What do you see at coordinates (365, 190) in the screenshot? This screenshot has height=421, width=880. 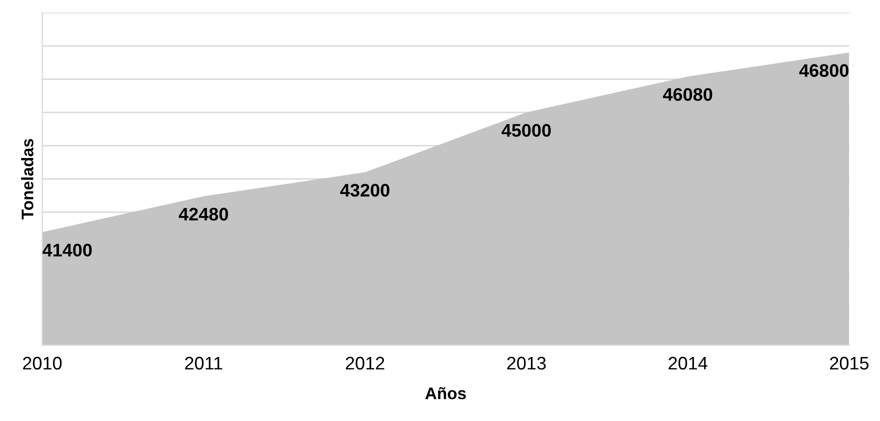 I see `data-label: 43200` at bounding box center [365, 190].